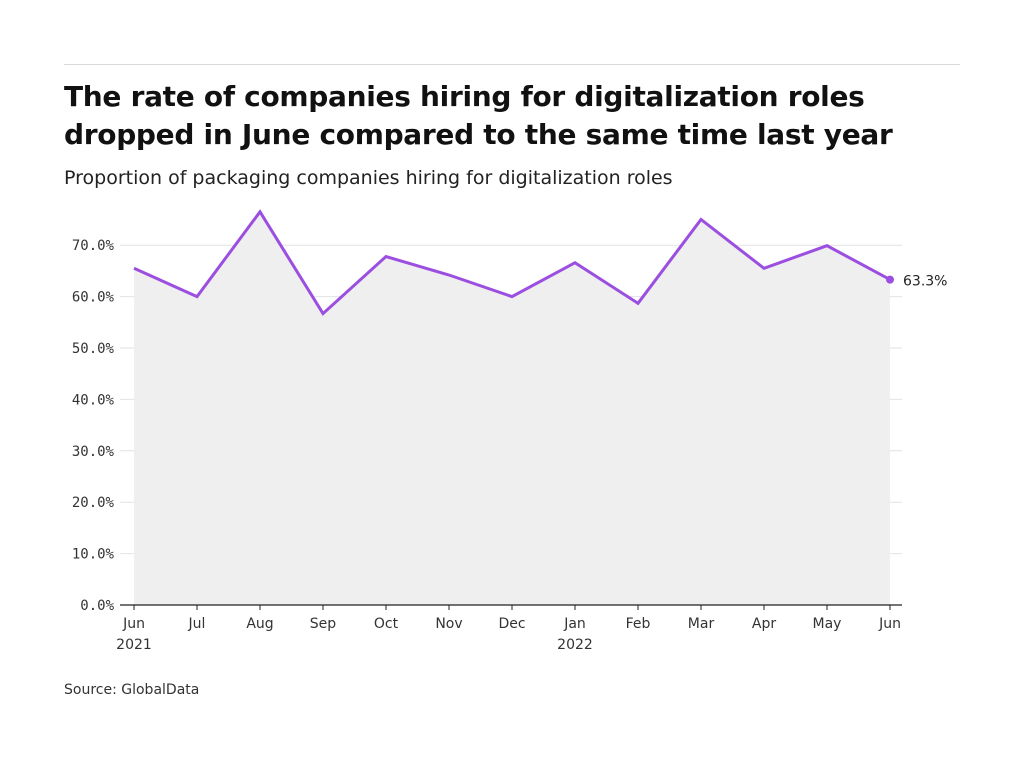  Describe the element at coordinates (638, 624) in the screenshot. I see `x-tick-label: Feb` at that location.